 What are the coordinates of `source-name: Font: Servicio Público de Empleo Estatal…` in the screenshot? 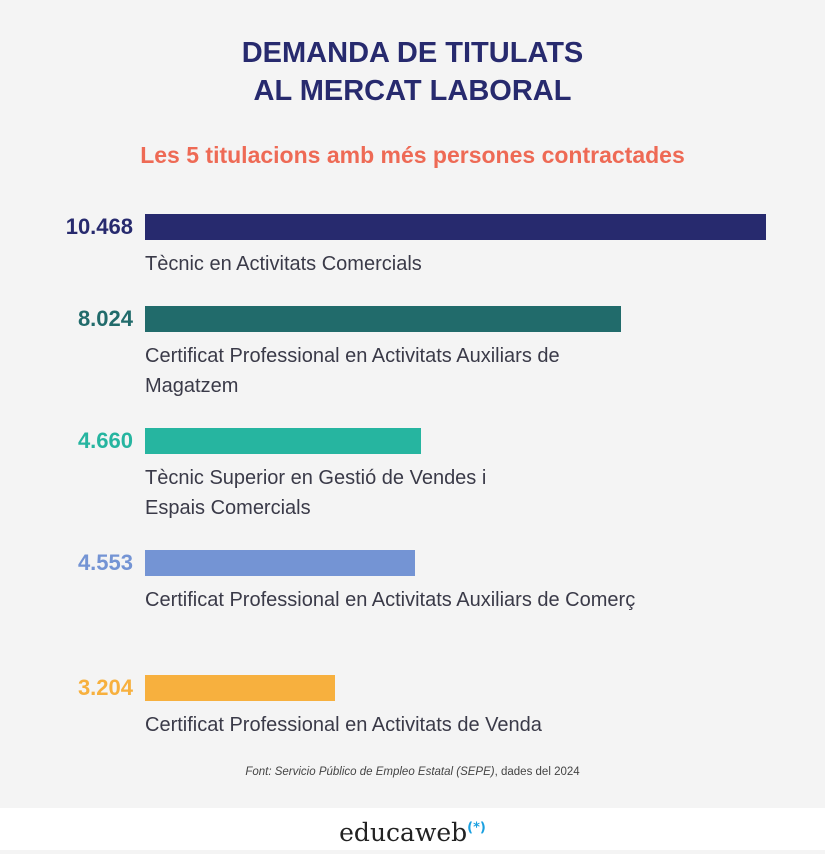 It's located at (370, 772).